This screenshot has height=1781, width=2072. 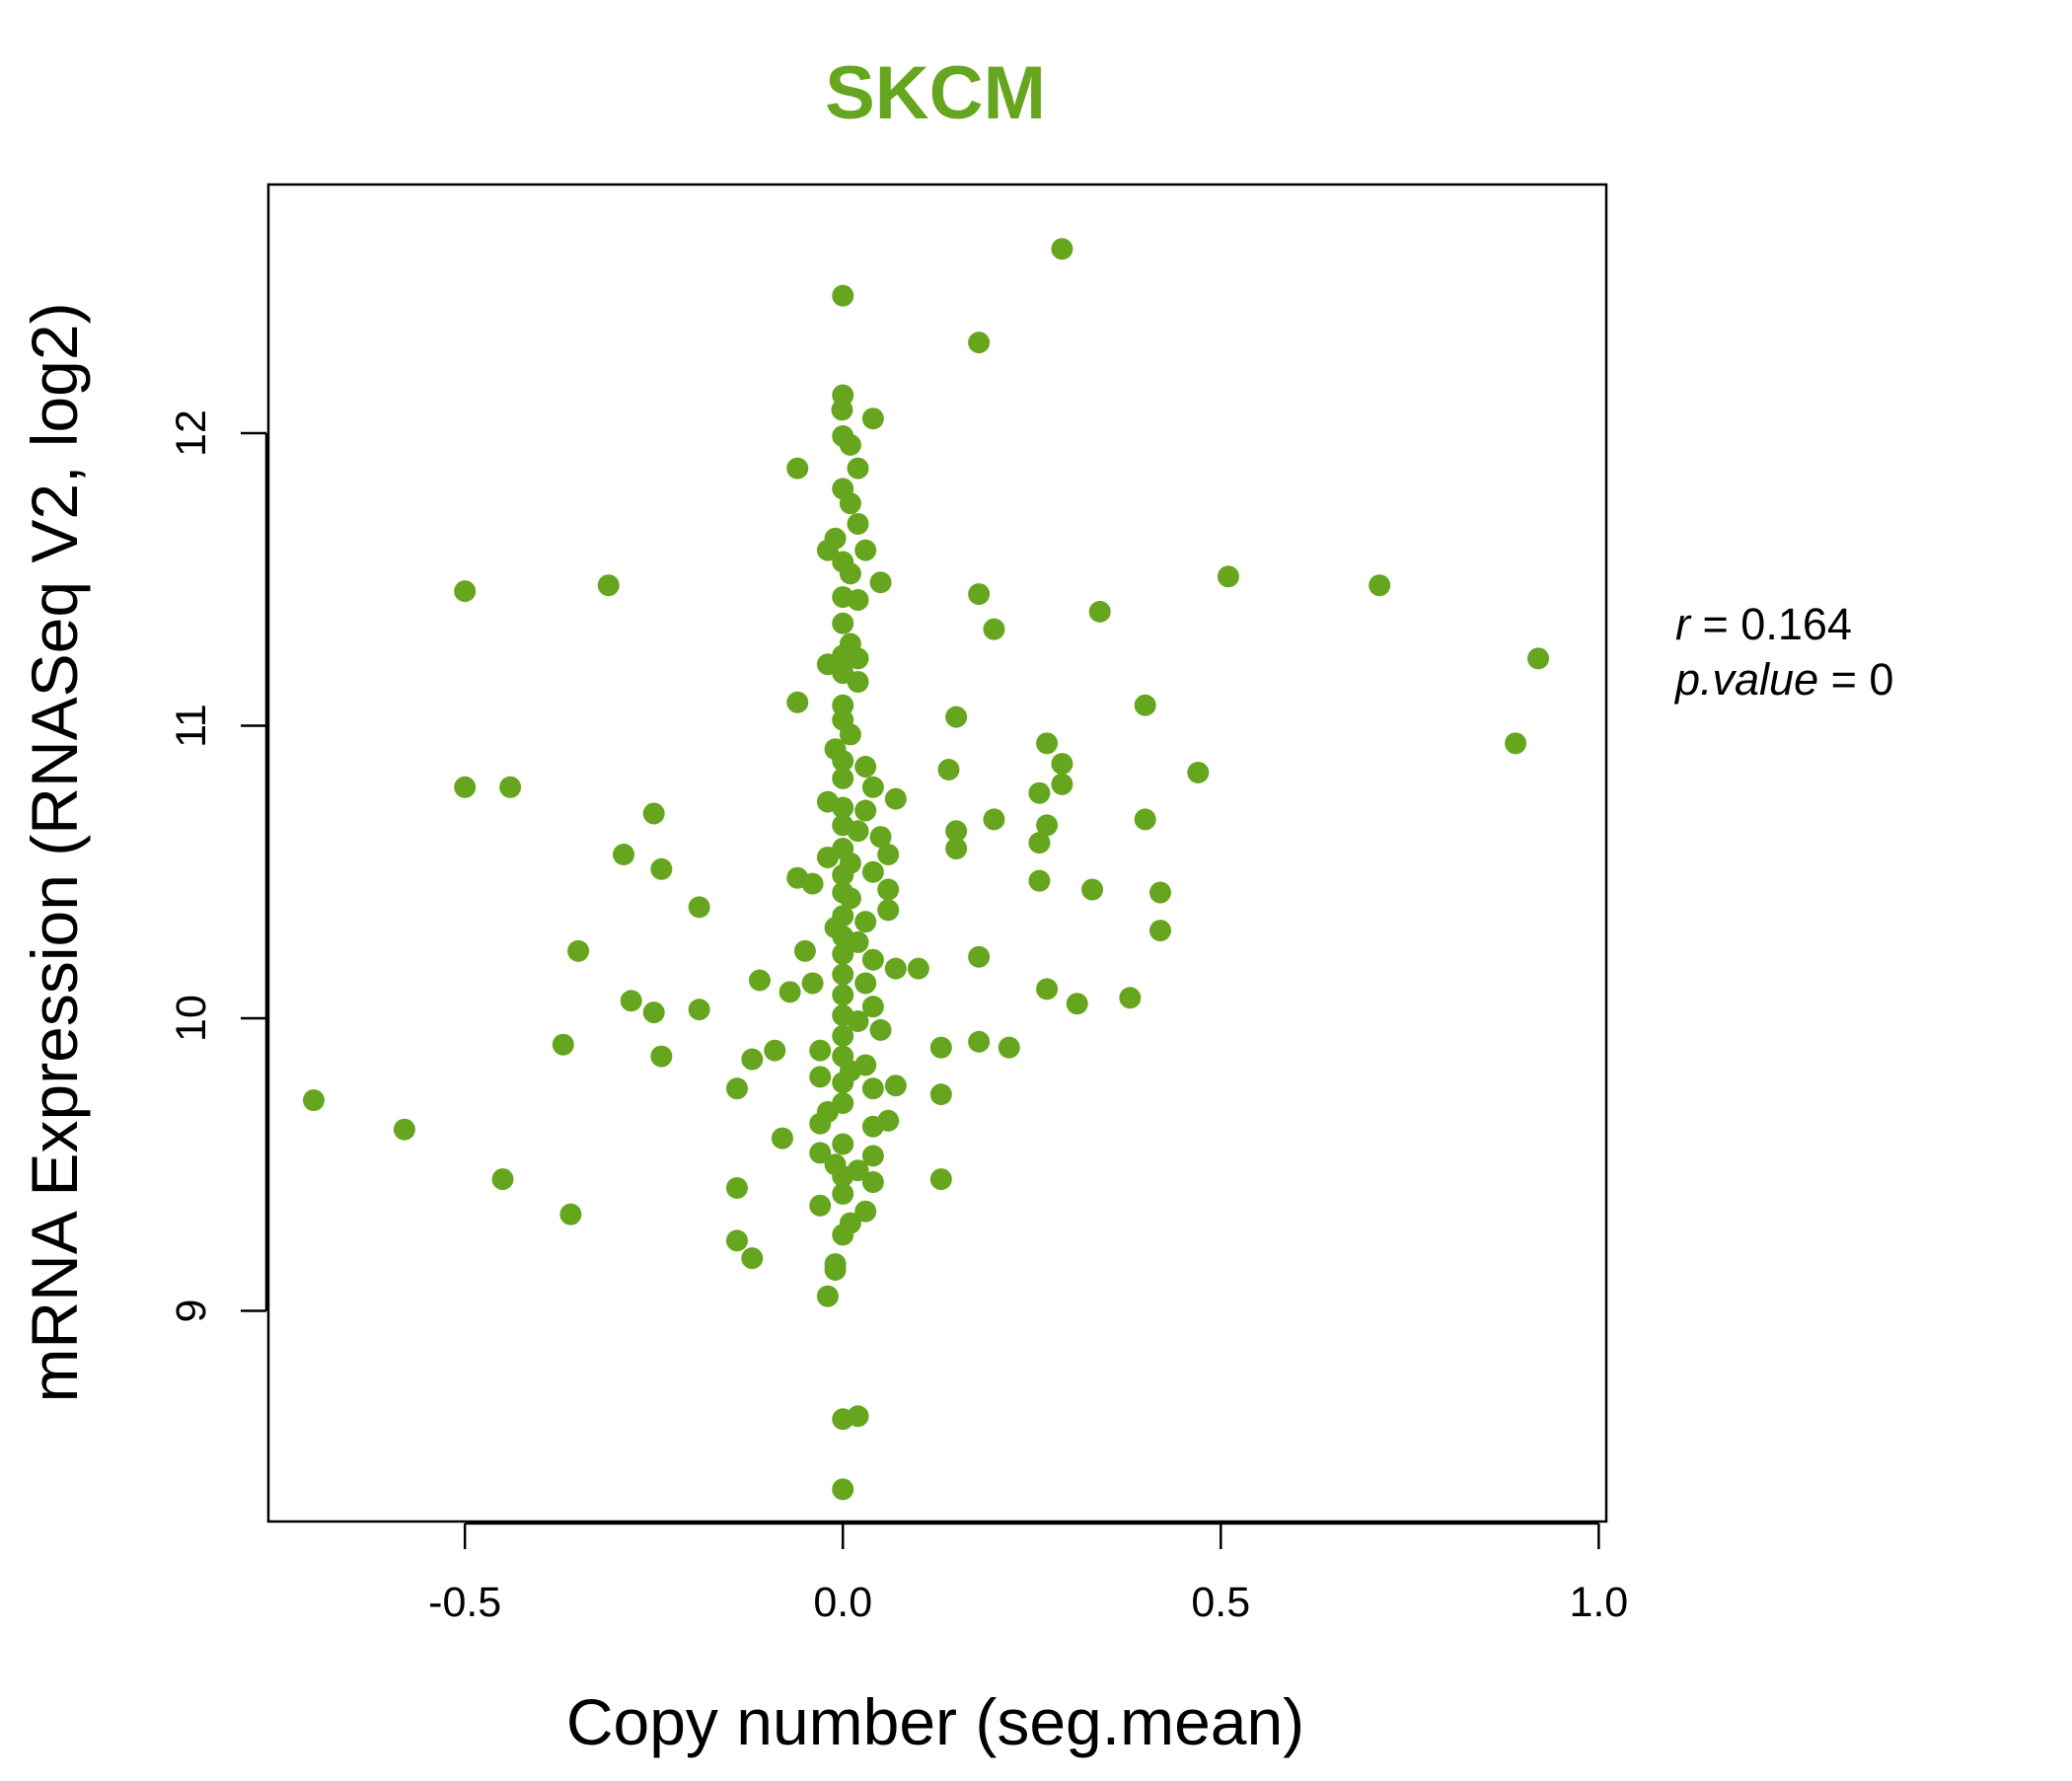 I want to click on y-axis-label: mRNA Expression (RNASeq V2, log2), so click(x=55, y=852).